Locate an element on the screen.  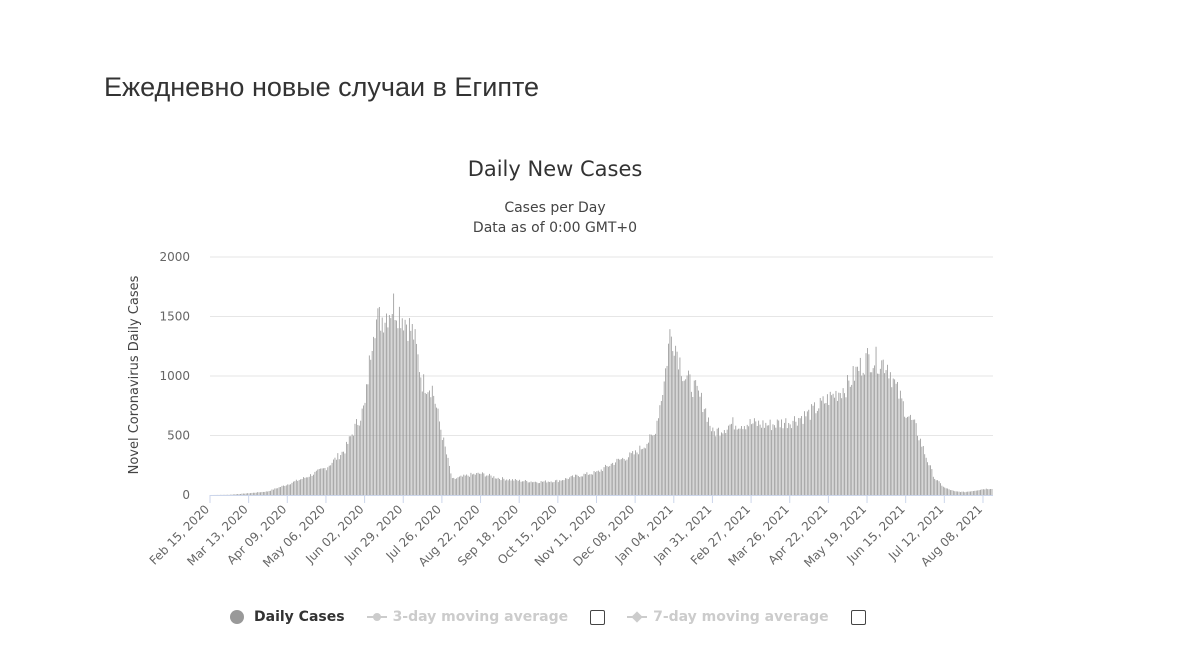
legend-item-7-day-moving-average: 7-day moving average is located at coordinates (746, 617).